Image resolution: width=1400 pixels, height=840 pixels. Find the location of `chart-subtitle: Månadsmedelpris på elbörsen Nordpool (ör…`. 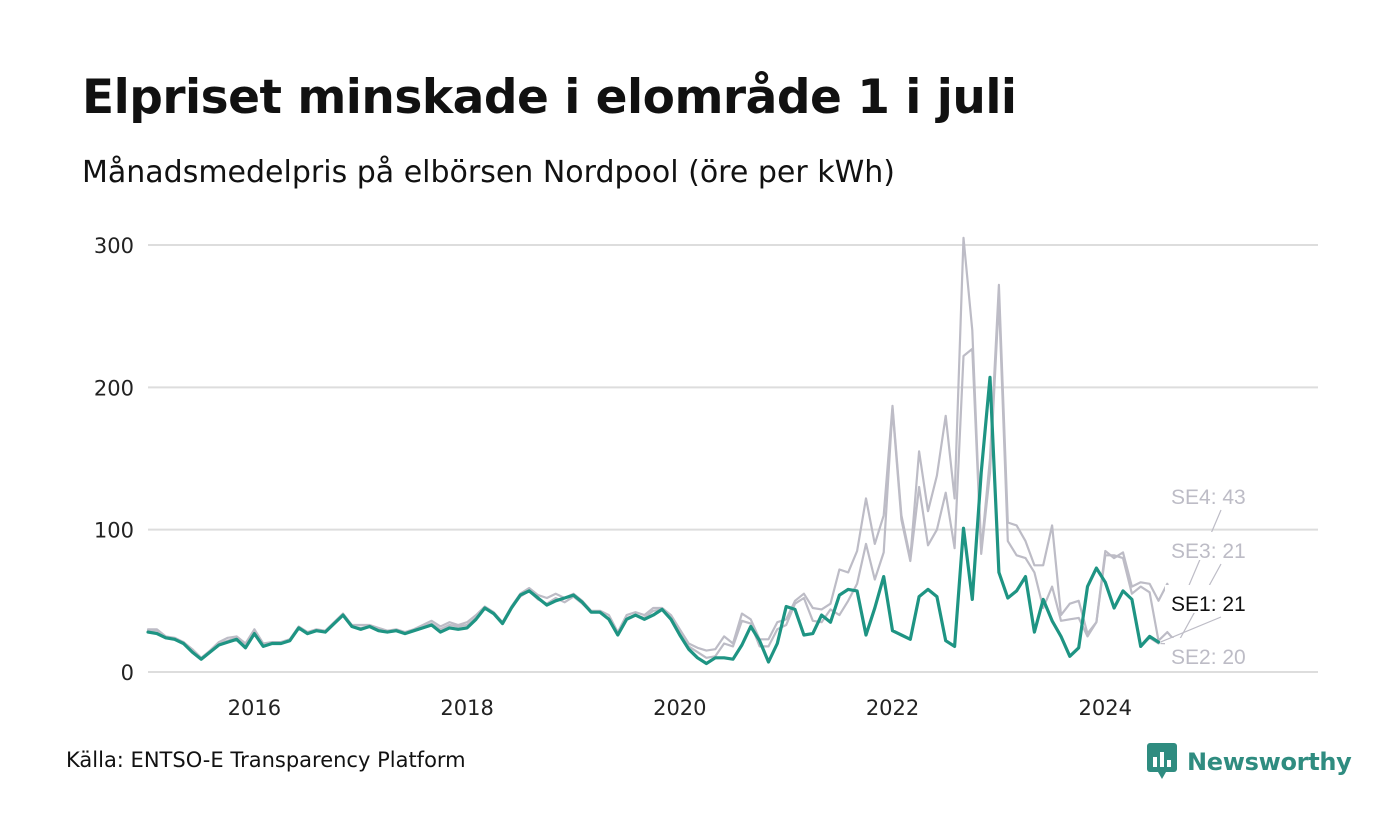

chart-subtitle: Månadsmedelpris på elbörsen Nordpool (ör… is located at coordinates (488, 172).